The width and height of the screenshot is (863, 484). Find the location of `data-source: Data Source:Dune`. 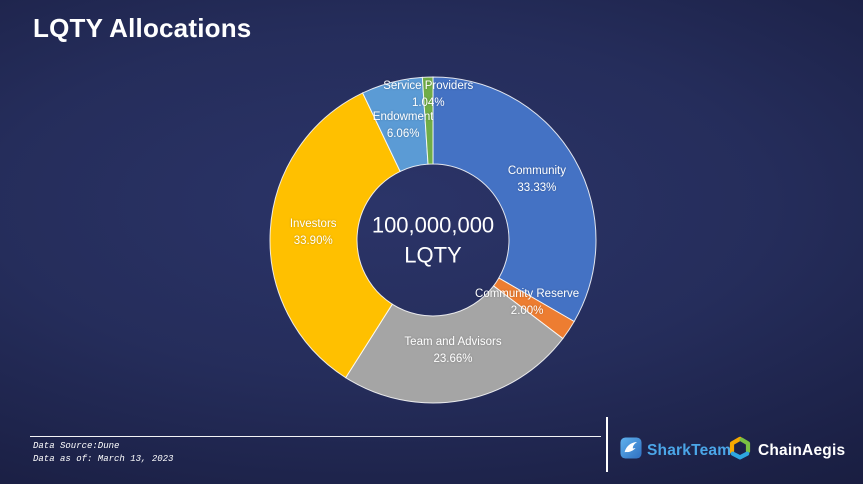

data-source: Data Source:Dune is located at coordinates (76, 446).